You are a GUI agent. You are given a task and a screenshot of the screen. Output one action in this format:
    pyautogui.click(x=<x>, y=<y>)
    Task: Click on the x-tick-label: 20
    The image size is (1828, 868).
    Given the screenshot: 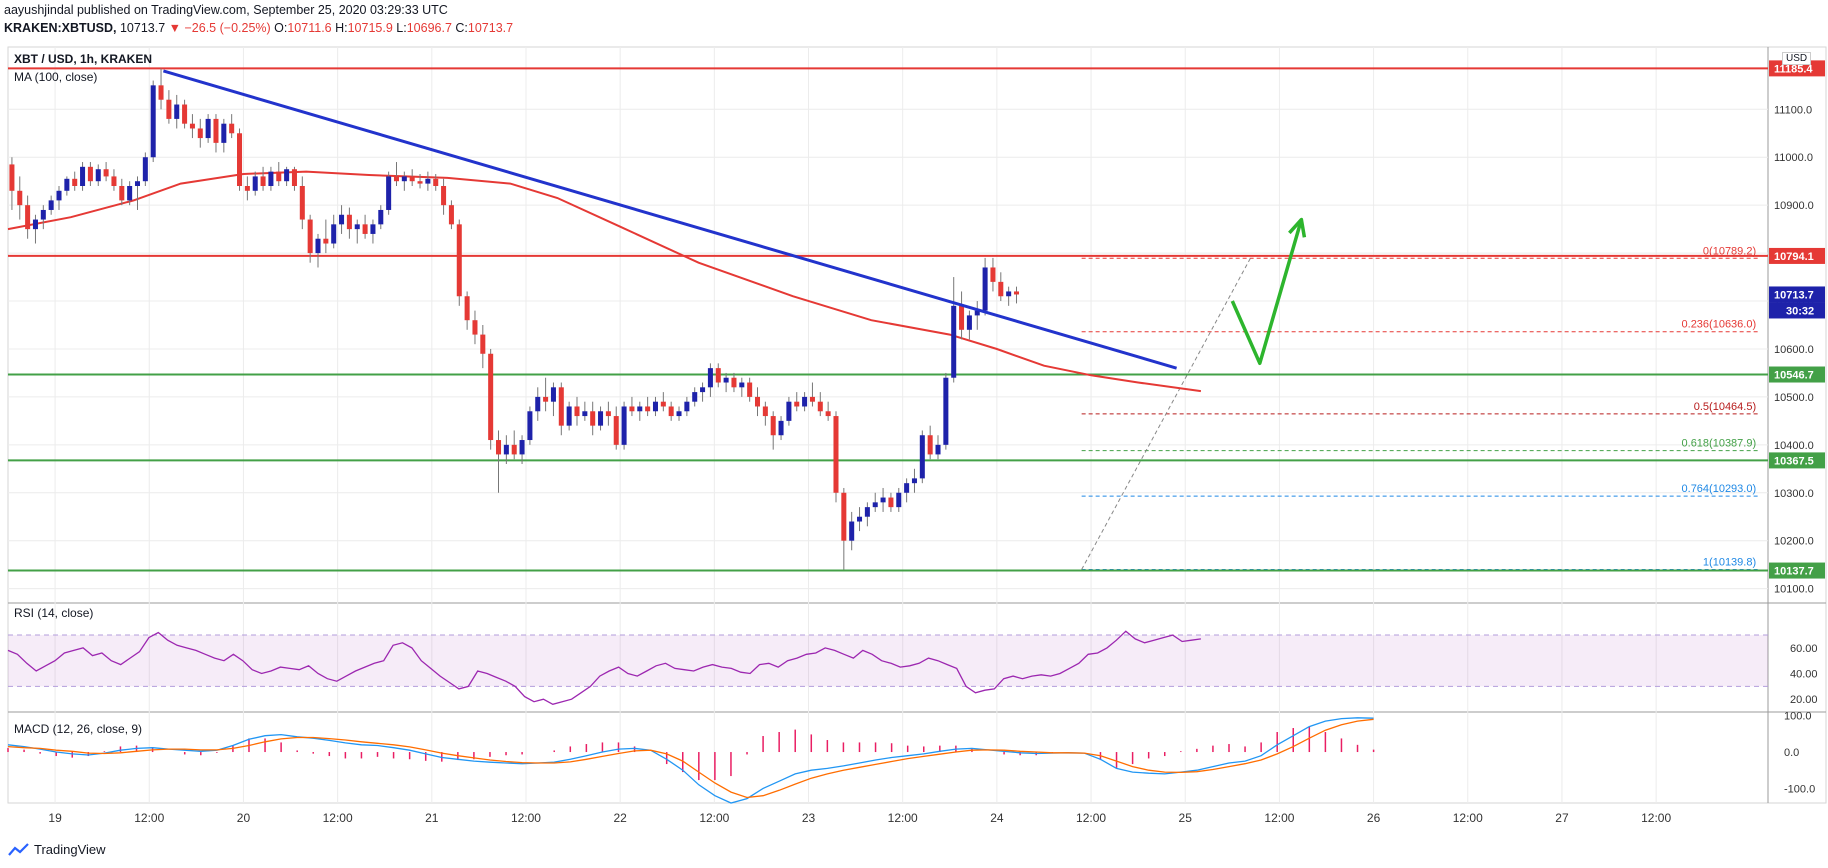 What is the action you would take?
    pyautogui.click(x=244, y=818)
    